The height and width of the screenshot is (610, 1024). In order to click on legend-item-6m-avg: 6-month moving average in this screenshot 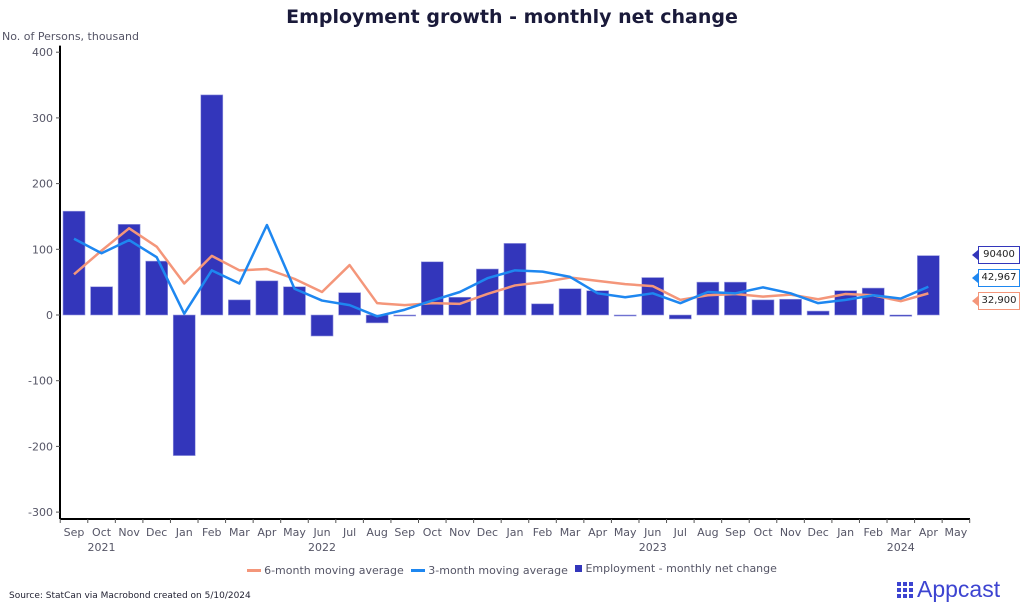, I will do `click(325, 570)`.